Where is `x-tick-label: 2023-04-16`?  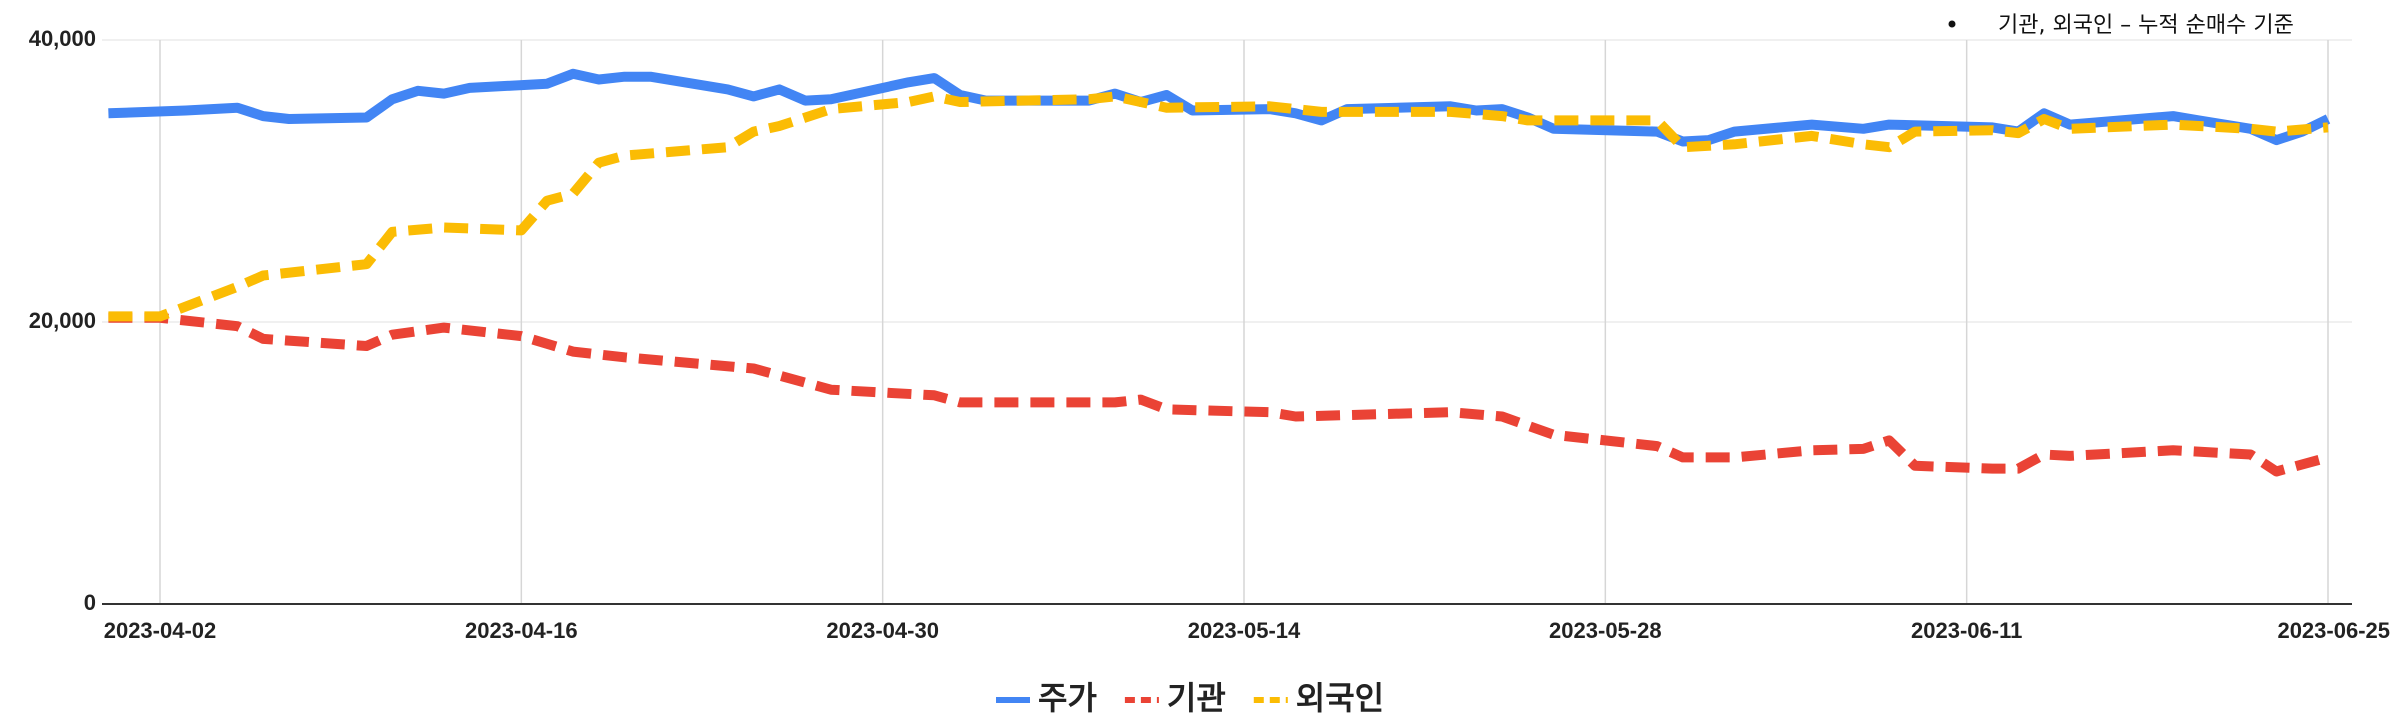 x-tick-label: 2023-04-16 is located at coordinates (521, 630).